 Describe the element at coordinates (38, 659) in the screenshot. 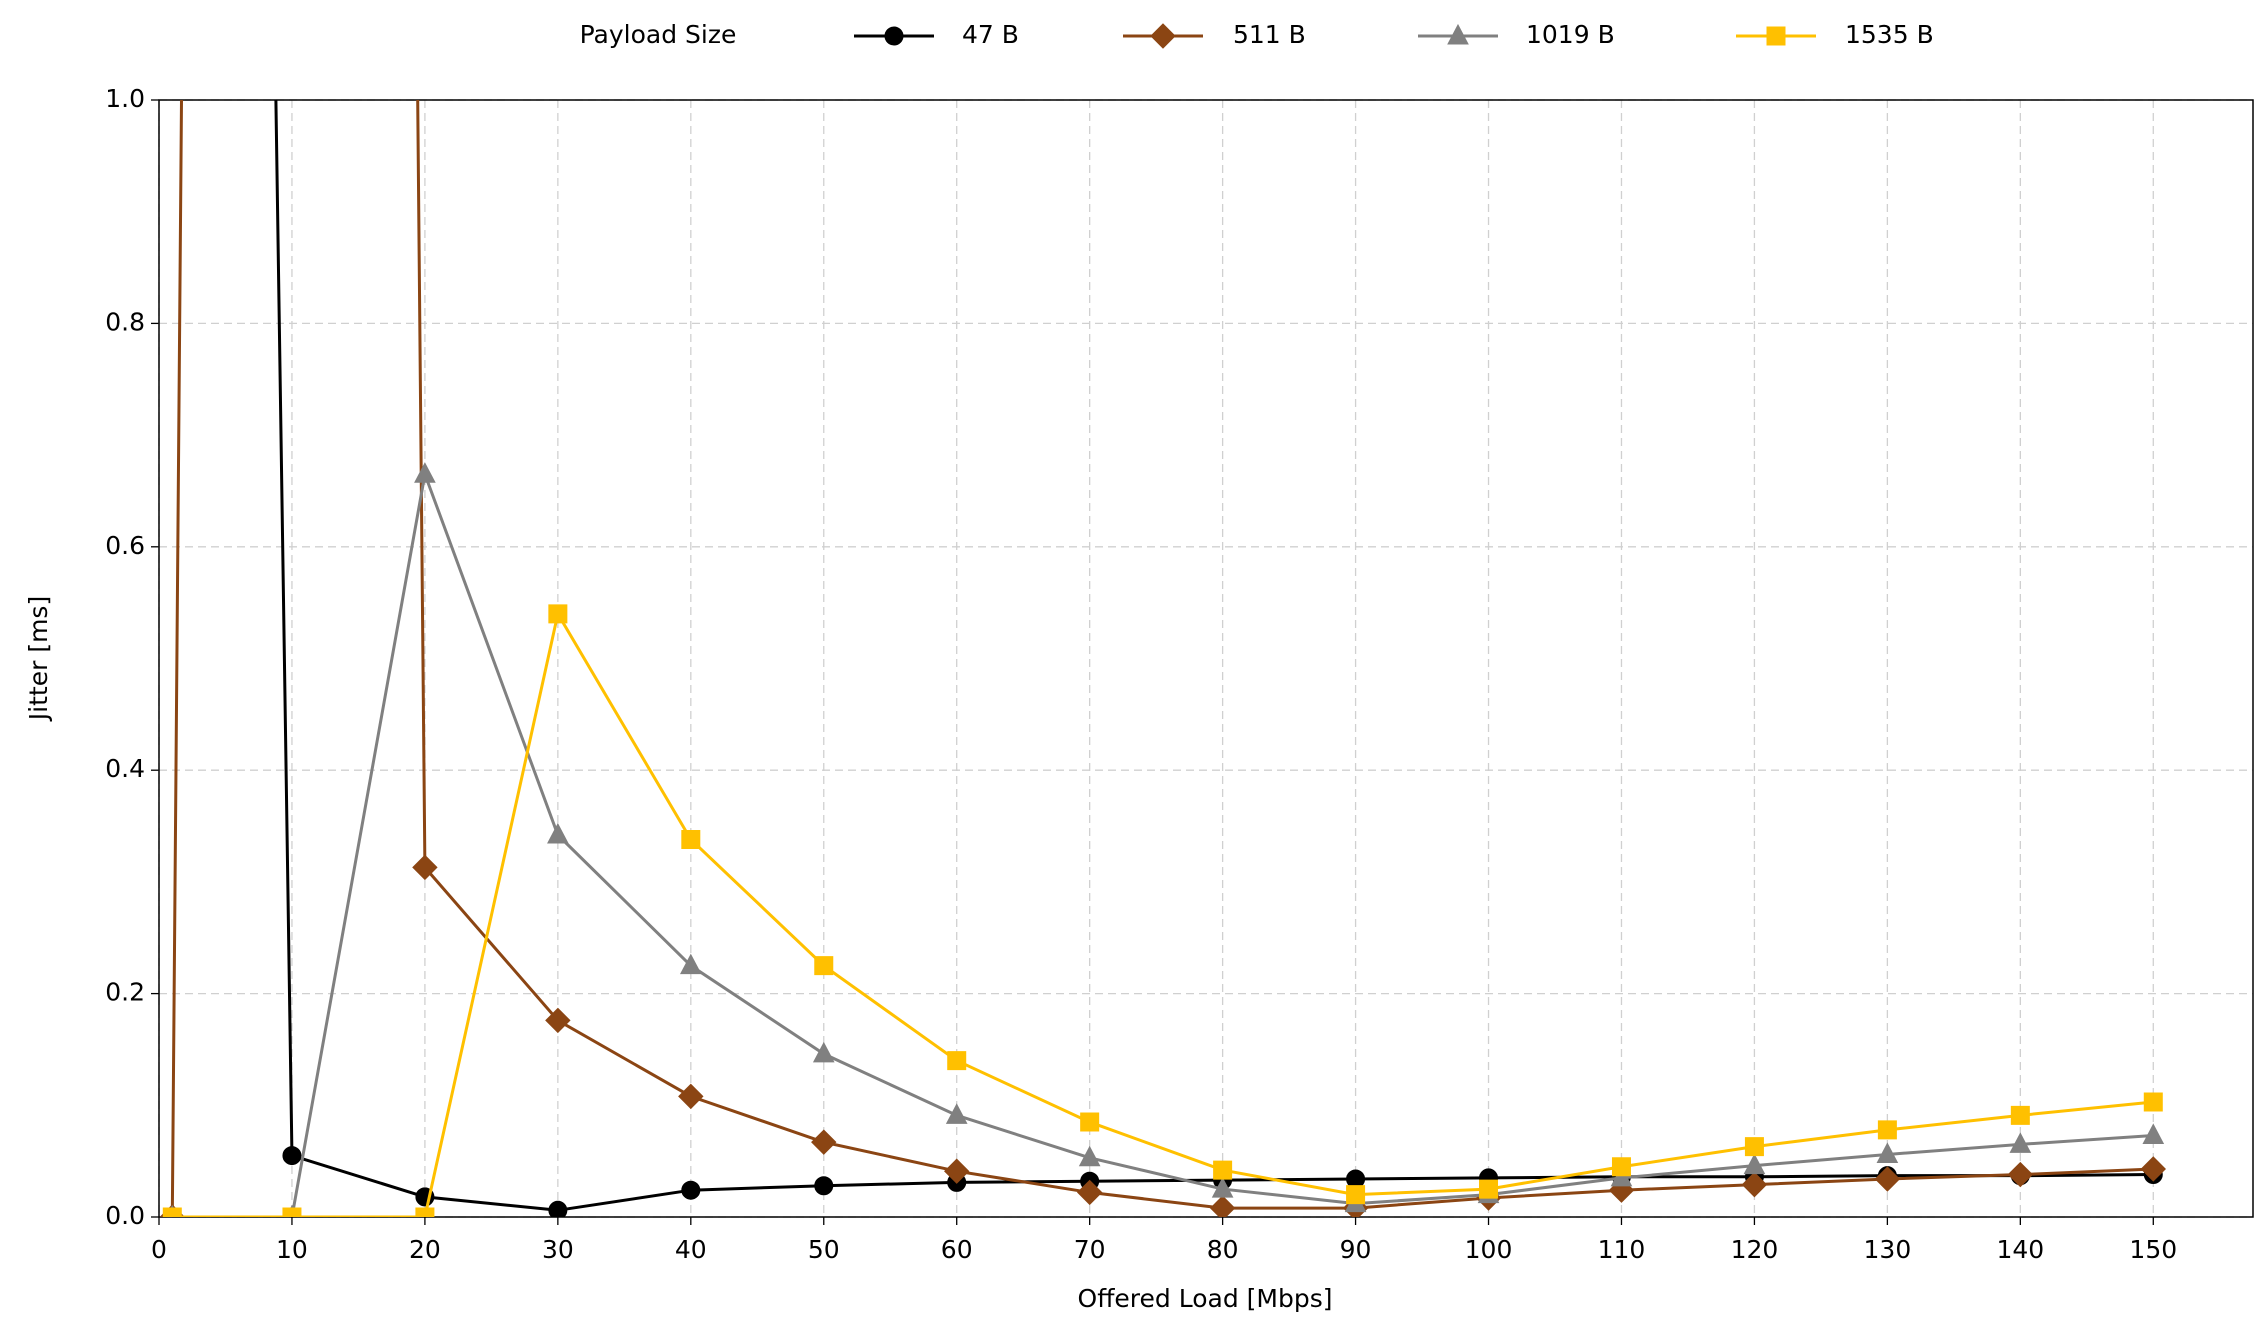

I see `y-axis-label: Jitter [ms]` at that location.